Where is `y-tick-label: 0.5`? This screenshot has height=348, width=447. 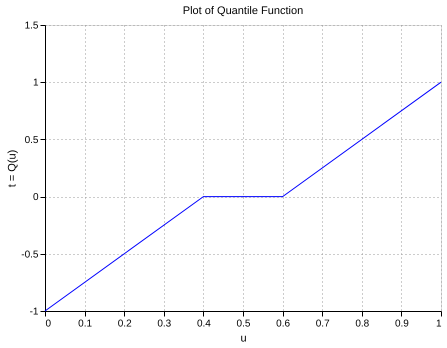 y-tick-label: 0.5 is located at coordinates (31, 140).